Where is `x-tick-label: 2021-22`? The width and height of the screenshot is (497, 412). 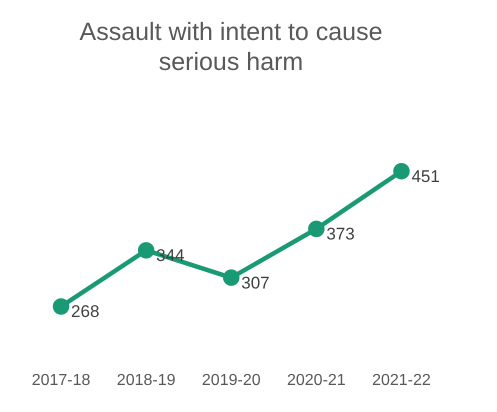 x-tick-label: 2021-22 is located at coordinates (401, 380).